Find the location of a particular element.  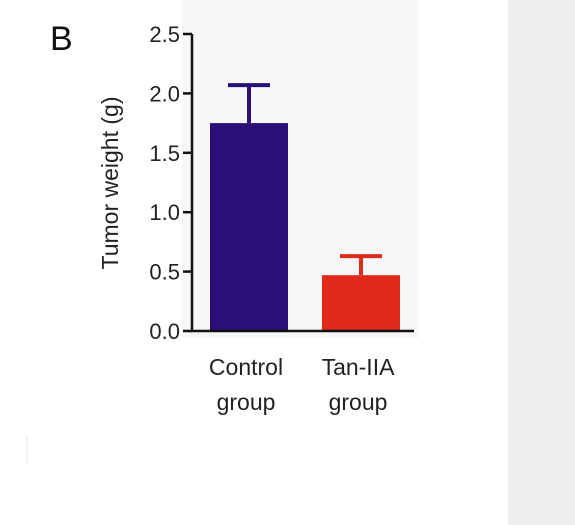

y-tick-label: 0.0 is located at coordinates (164, 331).